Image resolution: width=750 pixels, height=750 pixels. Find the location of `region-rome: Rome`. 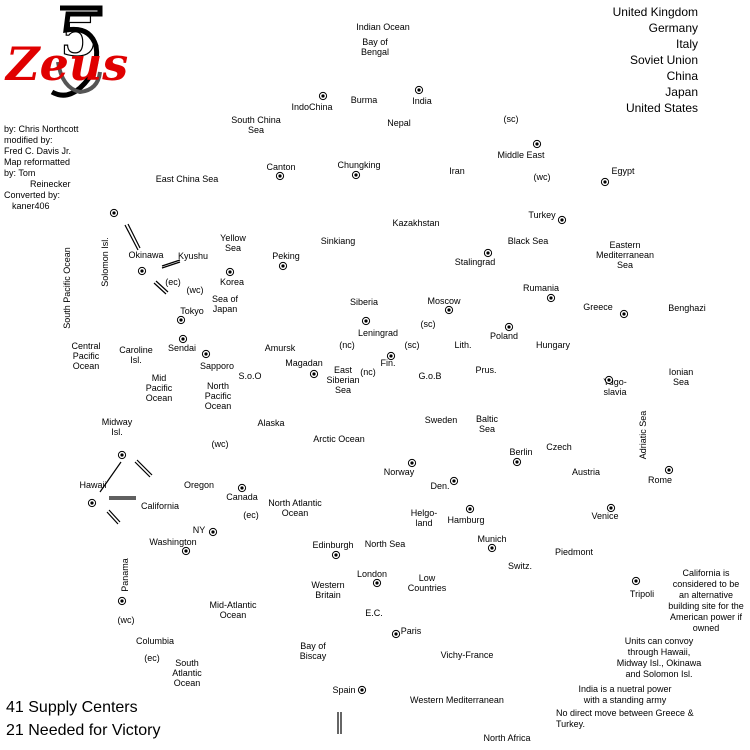

region-rome: Rome is located at coordinates (661, 475).